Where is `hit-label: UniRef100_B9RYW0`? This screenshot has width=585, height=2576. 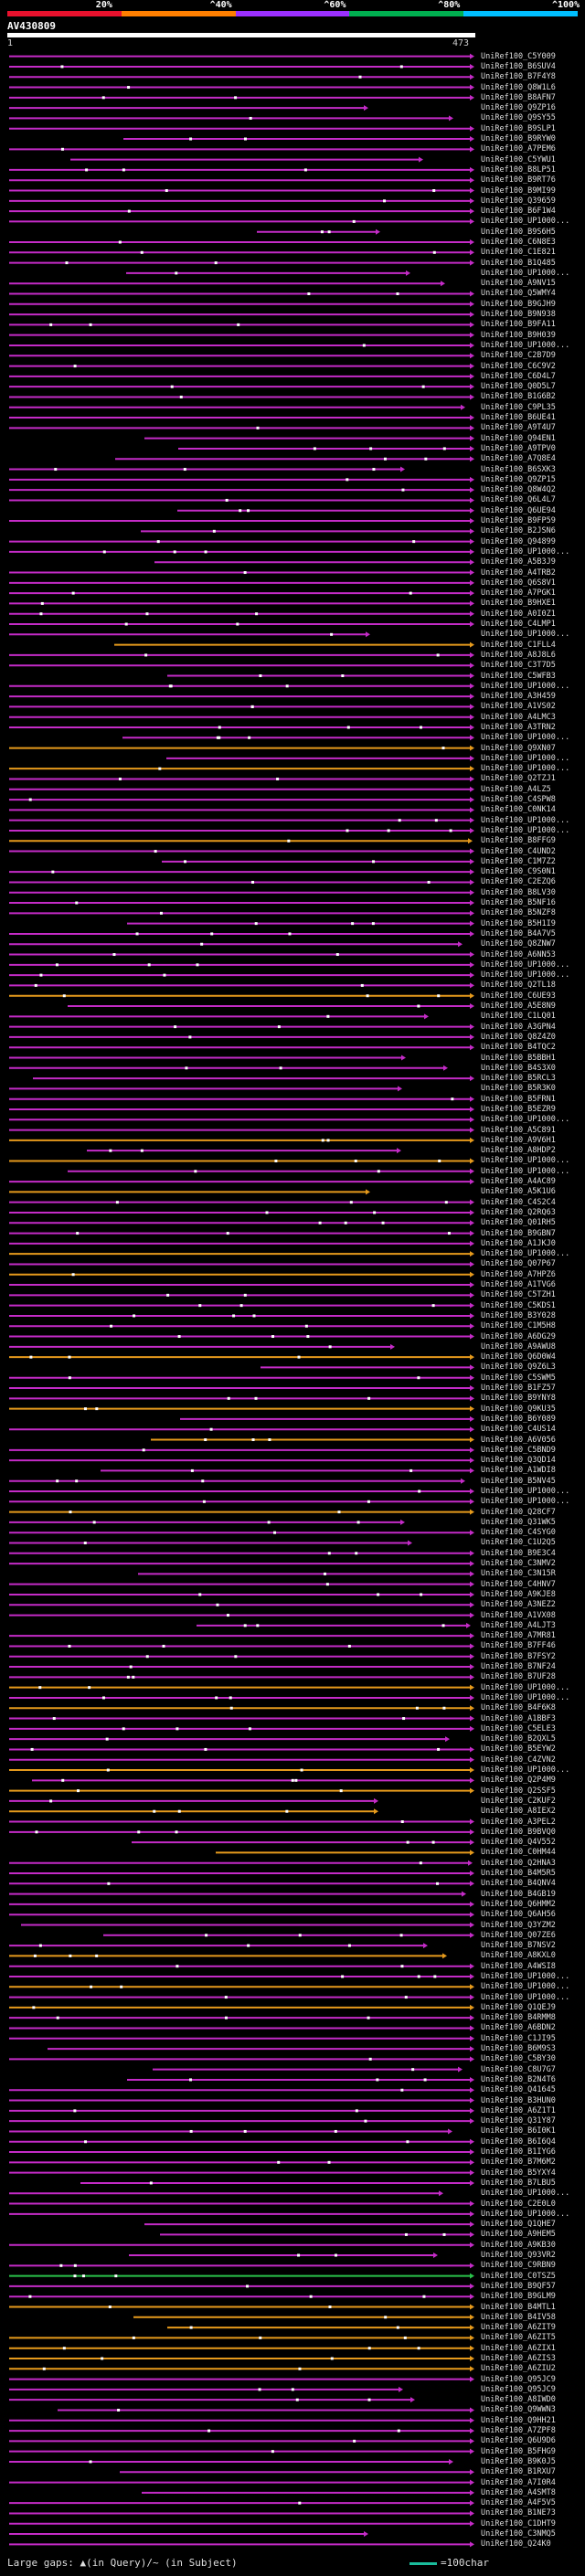
hit-label: UniRef100_B9RYW0 is located at coordinates (518, 139).